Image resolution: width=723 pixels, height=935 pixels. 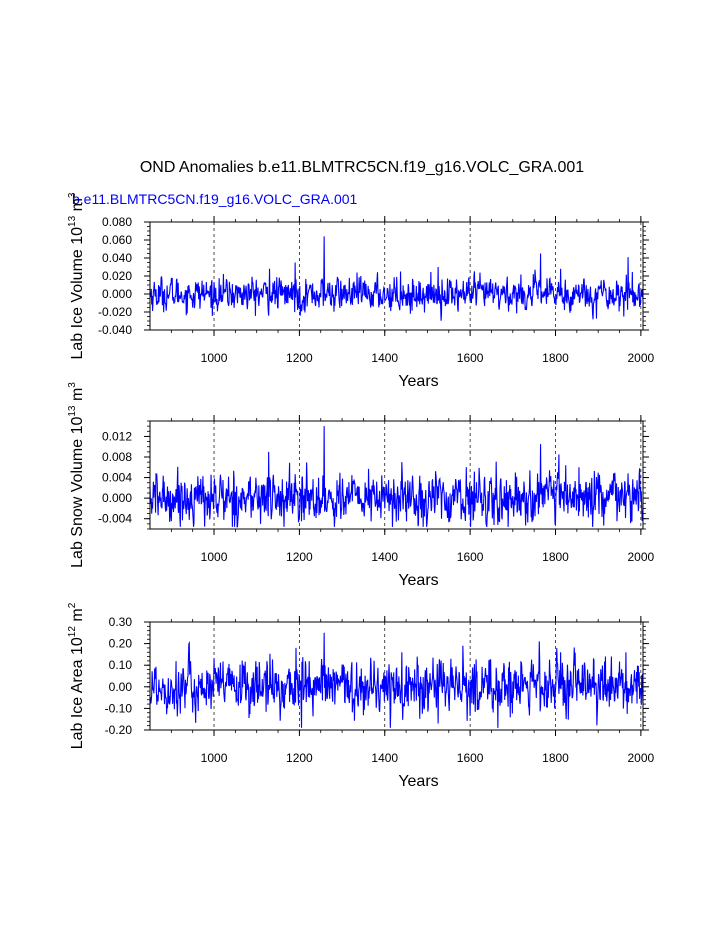 I want to click on y-tick-label: 0.00, so click(x=121, y=687).